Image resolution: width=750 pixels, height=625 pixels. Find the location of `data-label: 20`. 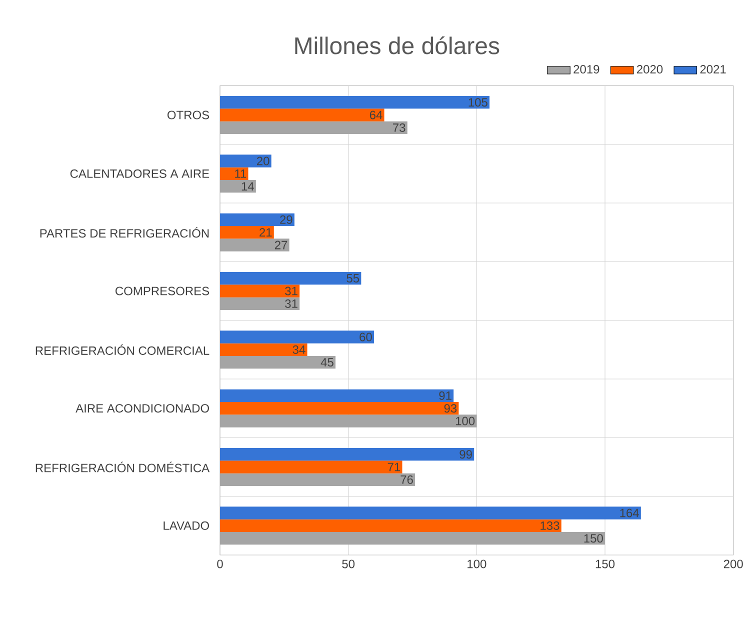

data-label: 20 is located at coordinates (263, 161).